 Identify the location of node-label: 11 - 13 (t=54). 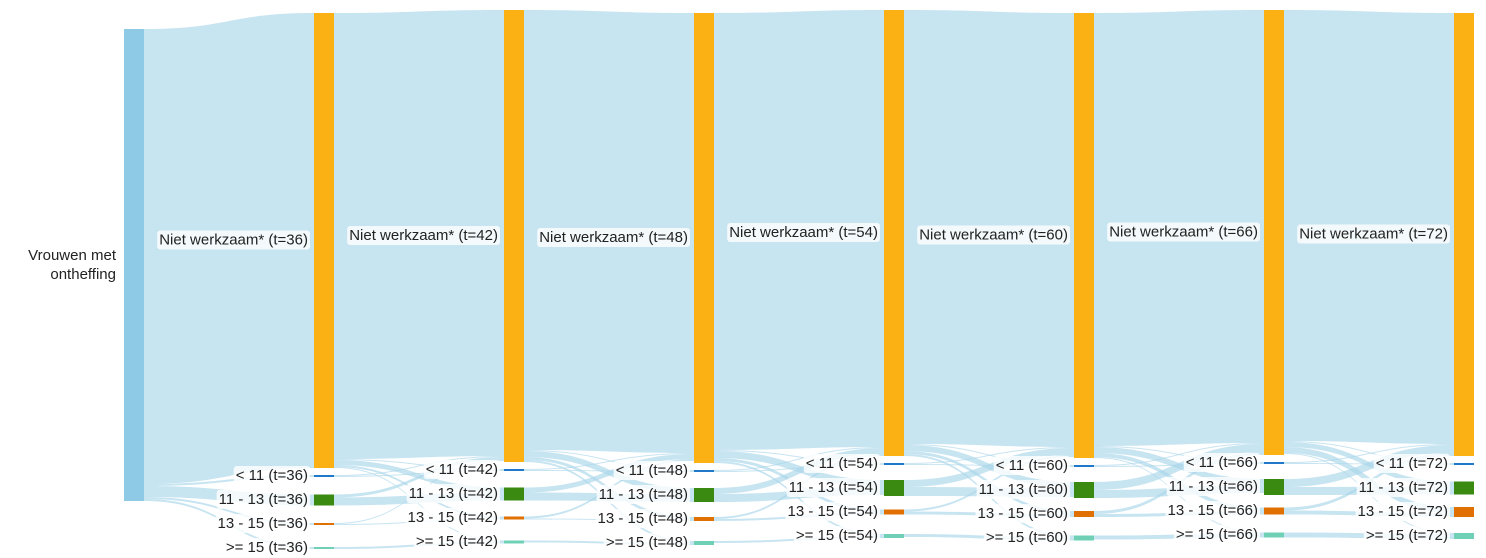
(833, 487).